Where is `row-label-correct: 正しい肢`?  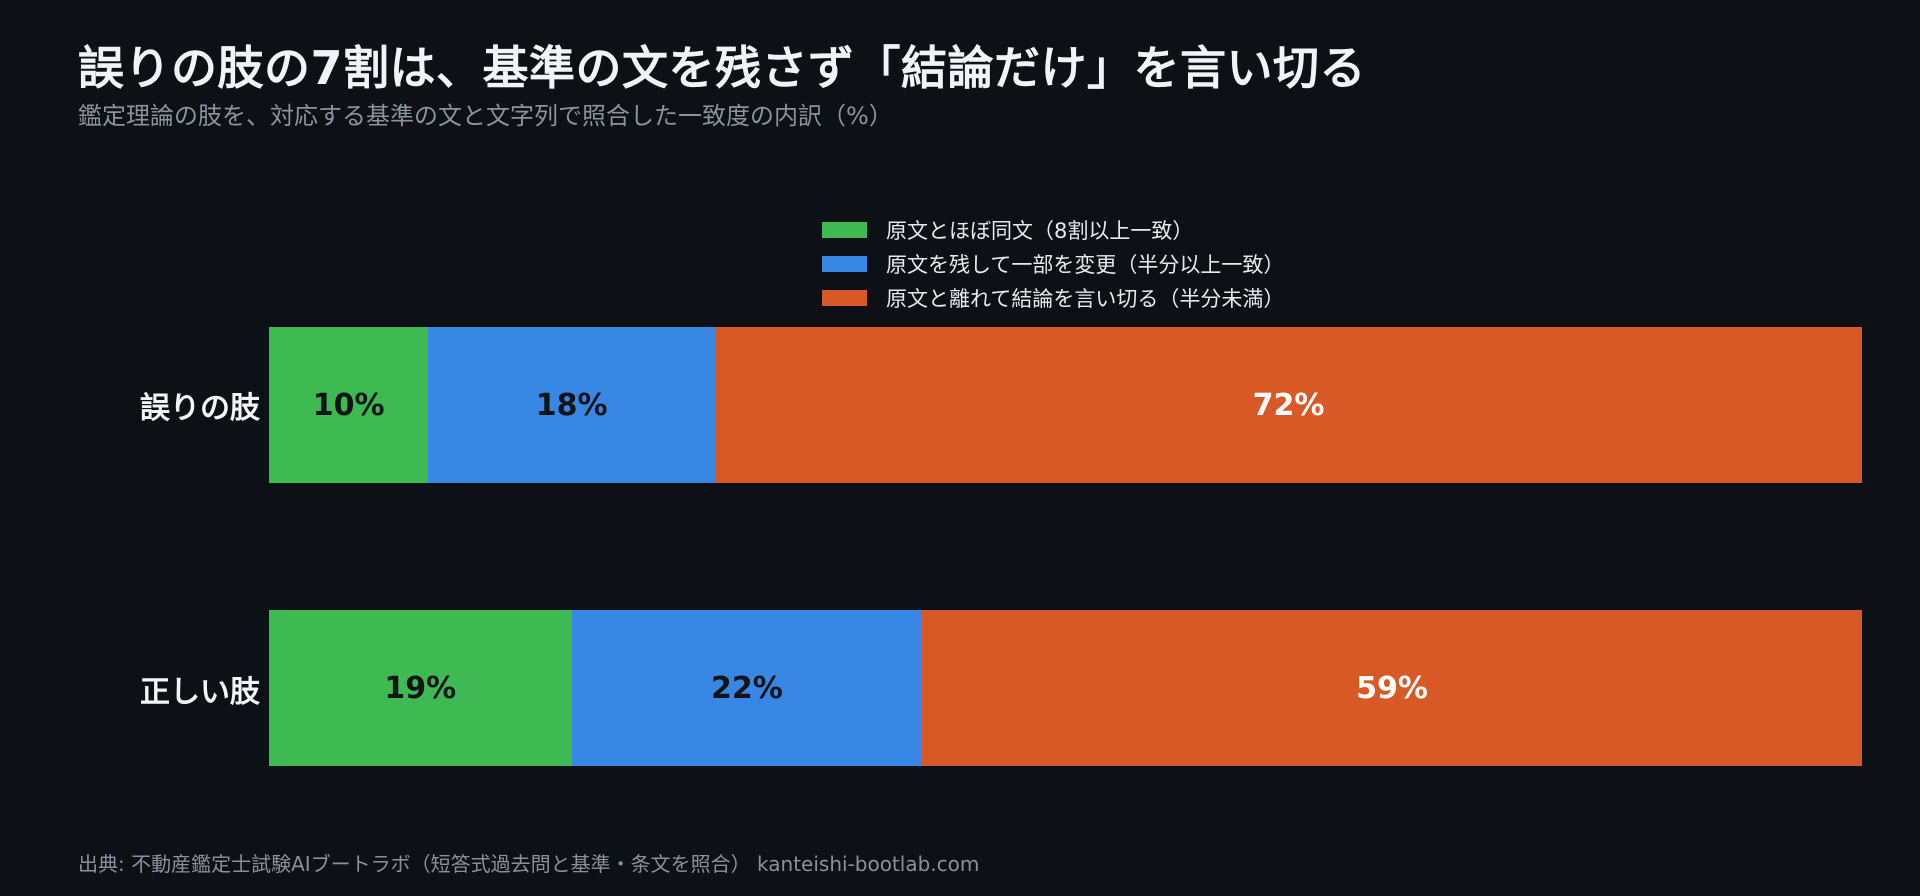
row-label-correct: 正しい肢 is located at coordinates (200, 692).